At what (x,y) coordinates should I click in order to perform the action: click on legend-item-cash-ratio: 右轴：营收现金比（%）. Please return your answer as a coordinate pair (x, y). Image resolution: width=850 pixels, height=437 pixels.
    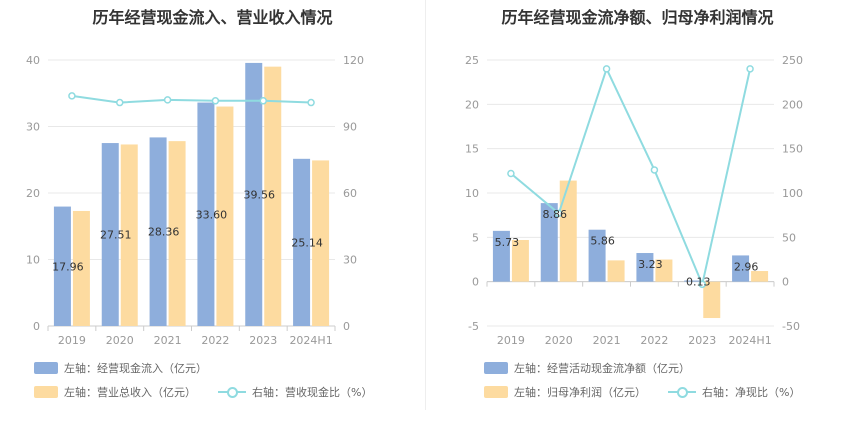
    Looking at the image, I should click on (295, 392).